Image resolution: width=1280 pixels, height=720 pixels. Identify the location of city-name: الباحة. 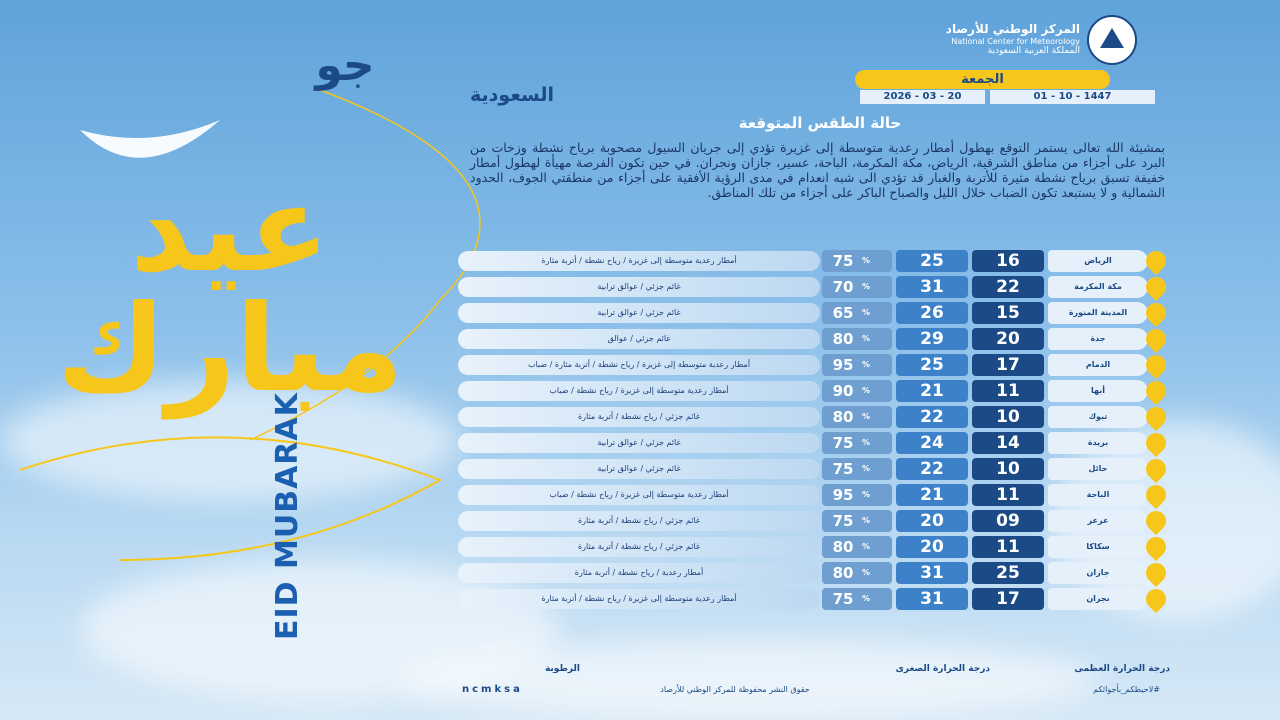
(1098, 495).